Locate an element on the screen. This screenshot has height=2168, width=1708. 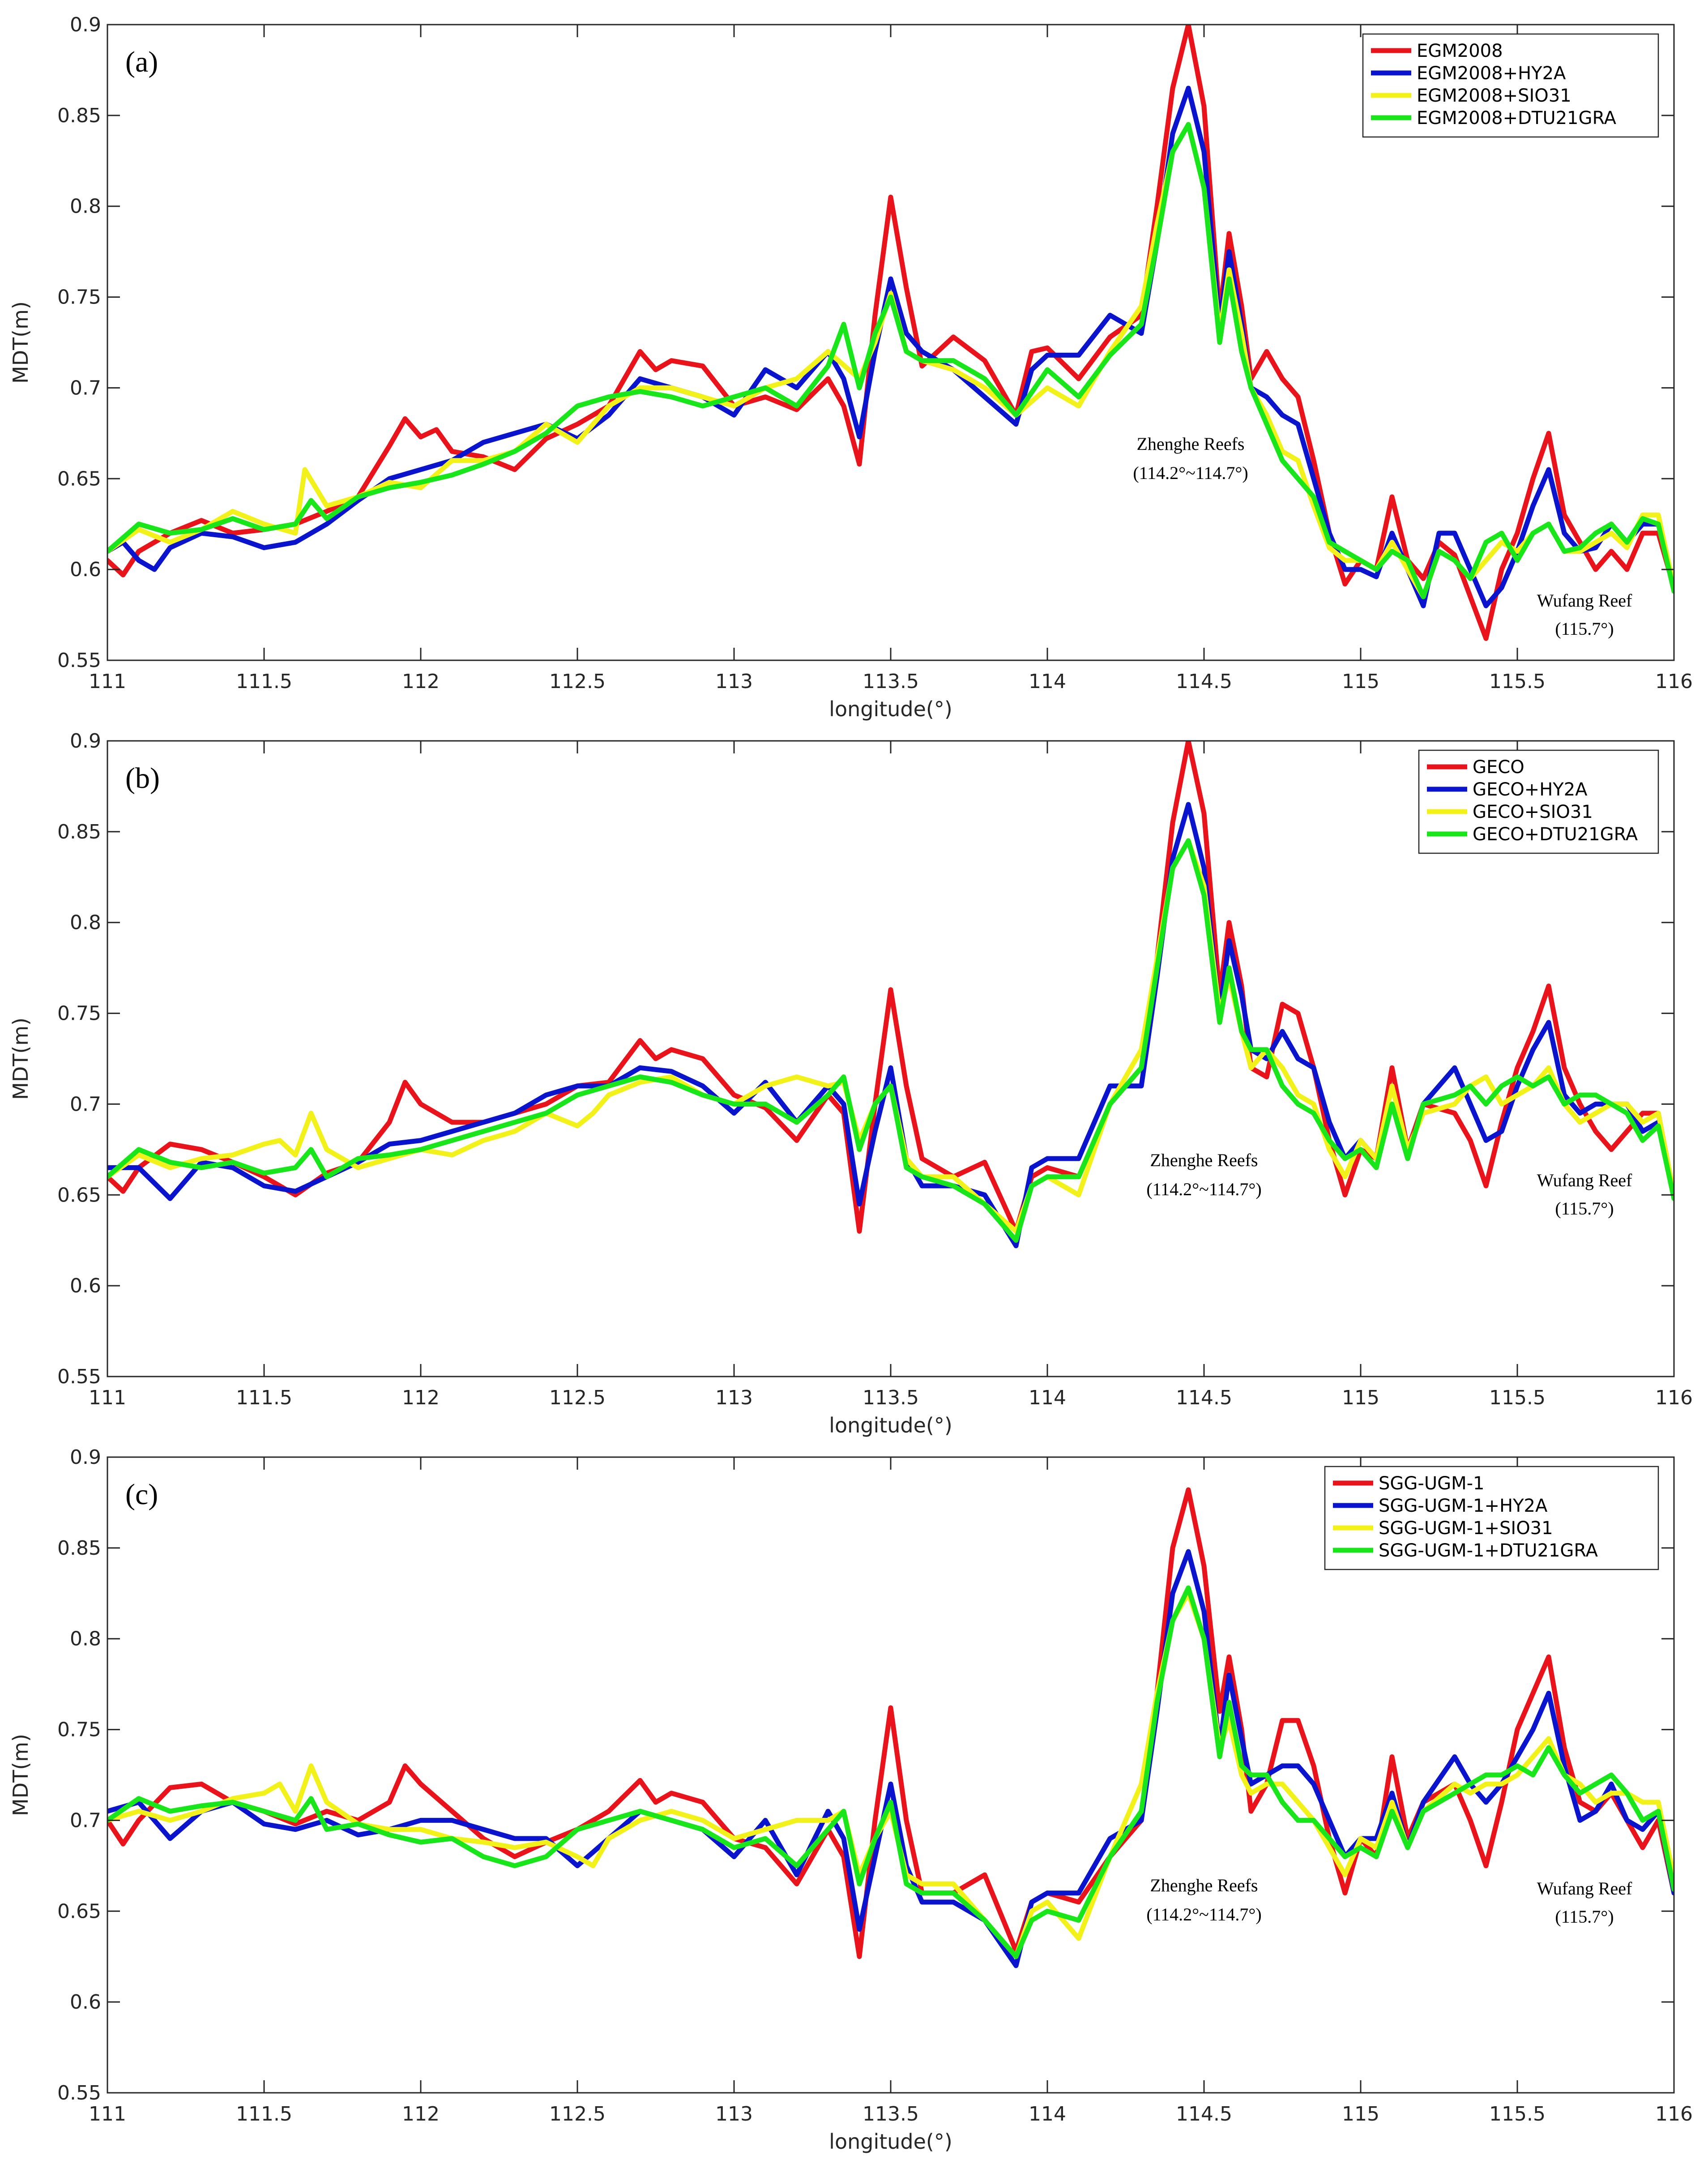
panel-label: (a) is located at coordinates (141, 62).